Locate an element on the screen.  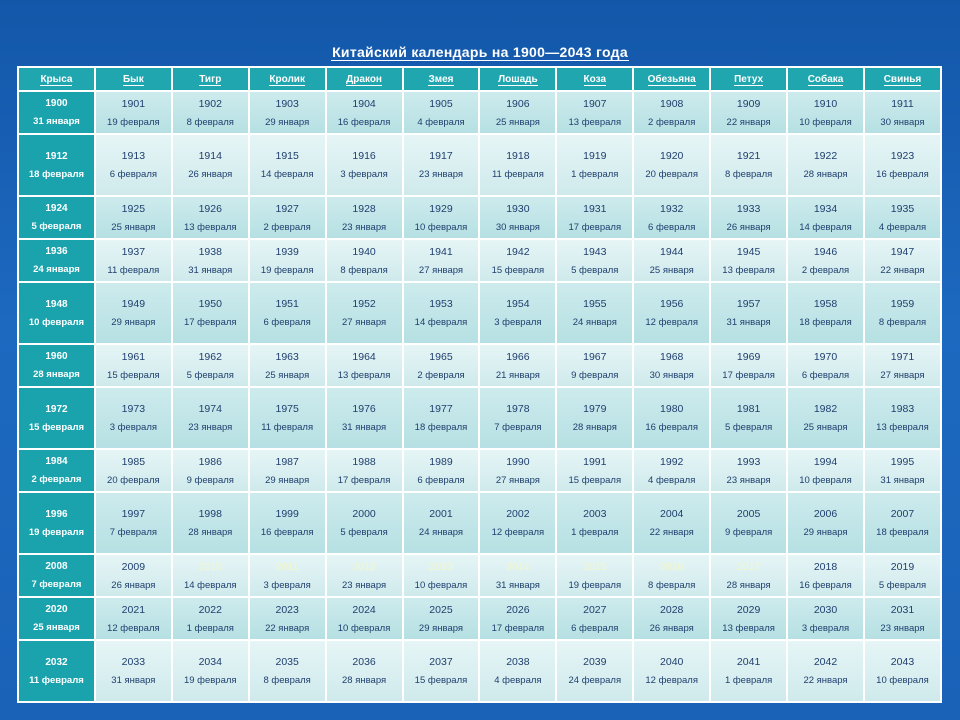
column-header-label: Собака is located at coordinates (825, 79).